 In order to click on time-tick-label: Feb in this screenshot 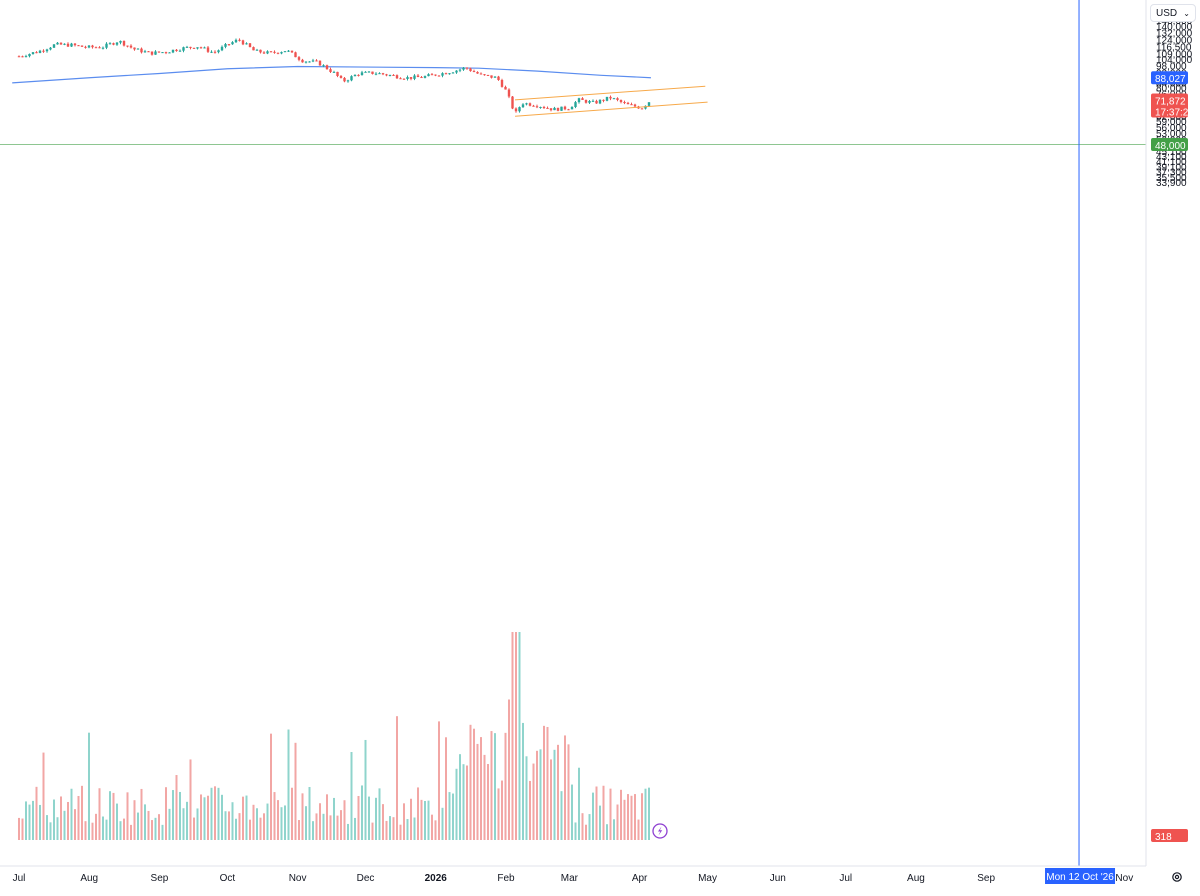, I will do `click(506, 878)`.